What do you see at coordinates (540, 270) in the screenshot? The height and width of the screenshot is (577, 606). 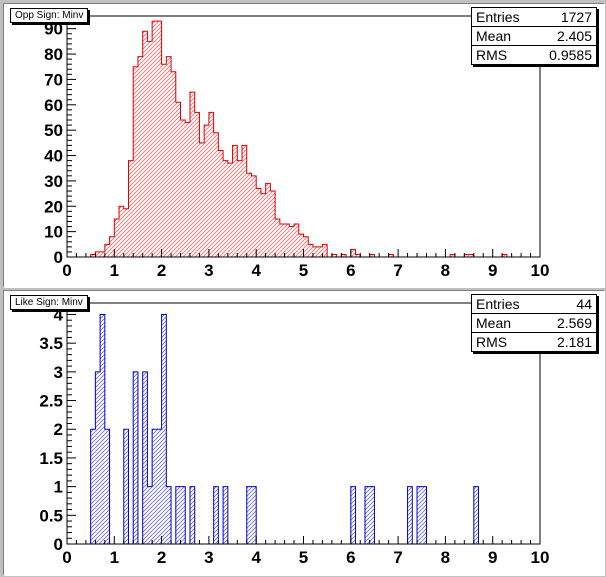 I see `top-x-tick-label: 10` at bounding box center [540, 270].